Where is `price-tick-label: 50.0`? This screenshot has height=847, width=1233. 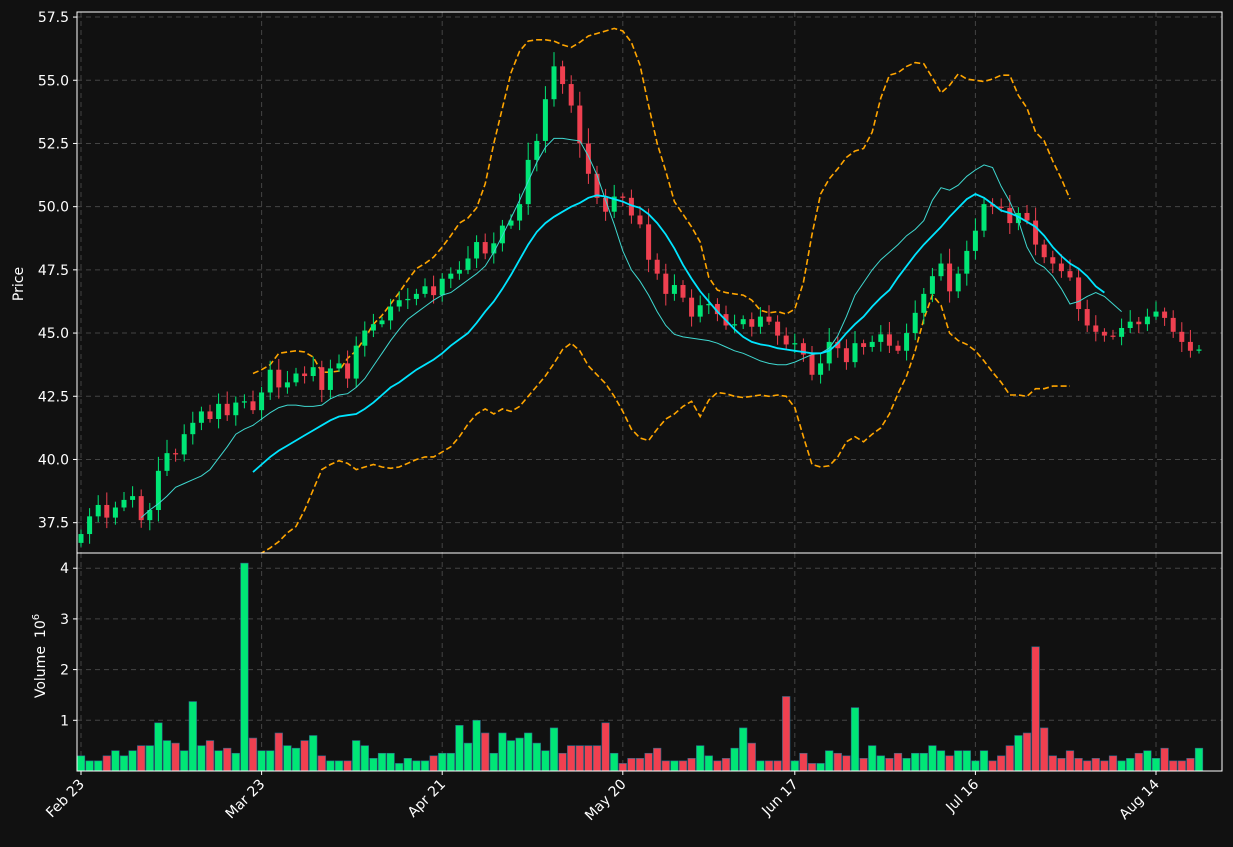
price-tick-label: 50.0 is located at coordinates (53, 208).